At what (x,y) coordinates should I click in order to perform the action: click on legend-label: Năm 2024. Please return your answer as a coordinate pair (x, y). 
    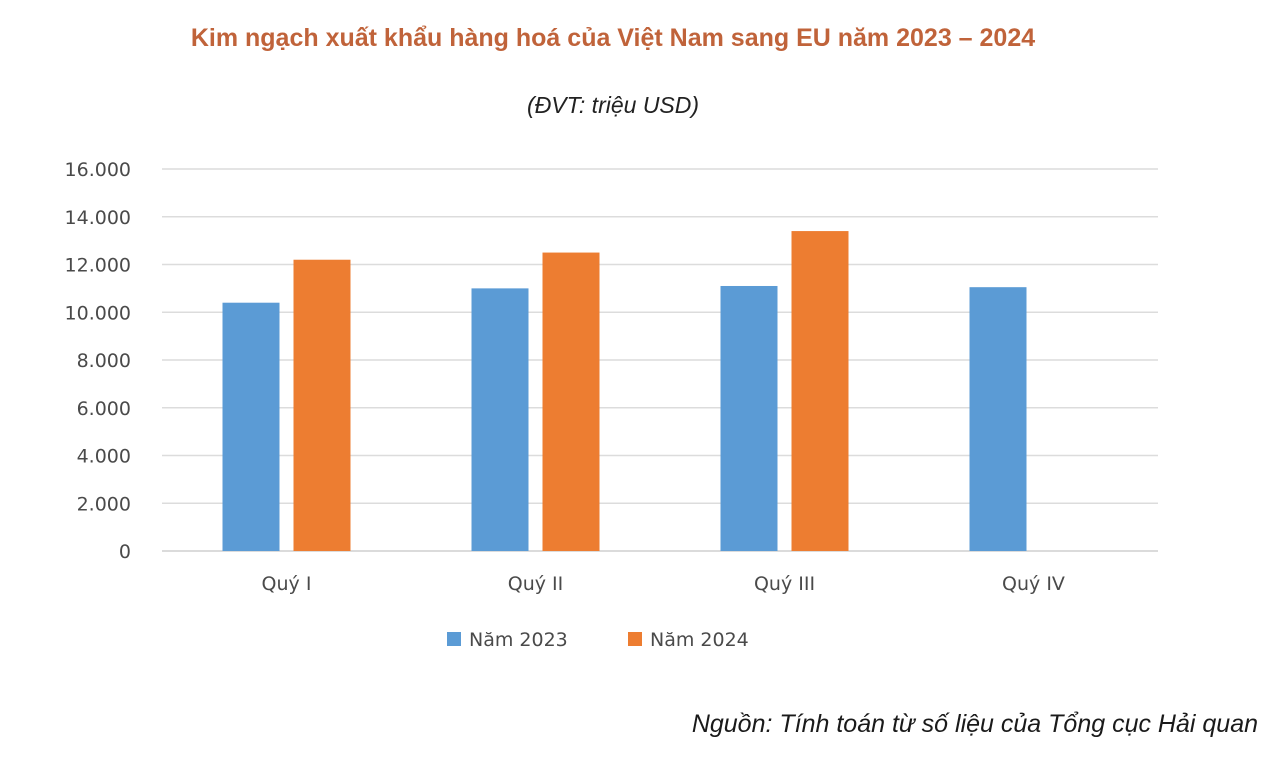
    Looking at the image, I should click on (699, 640).